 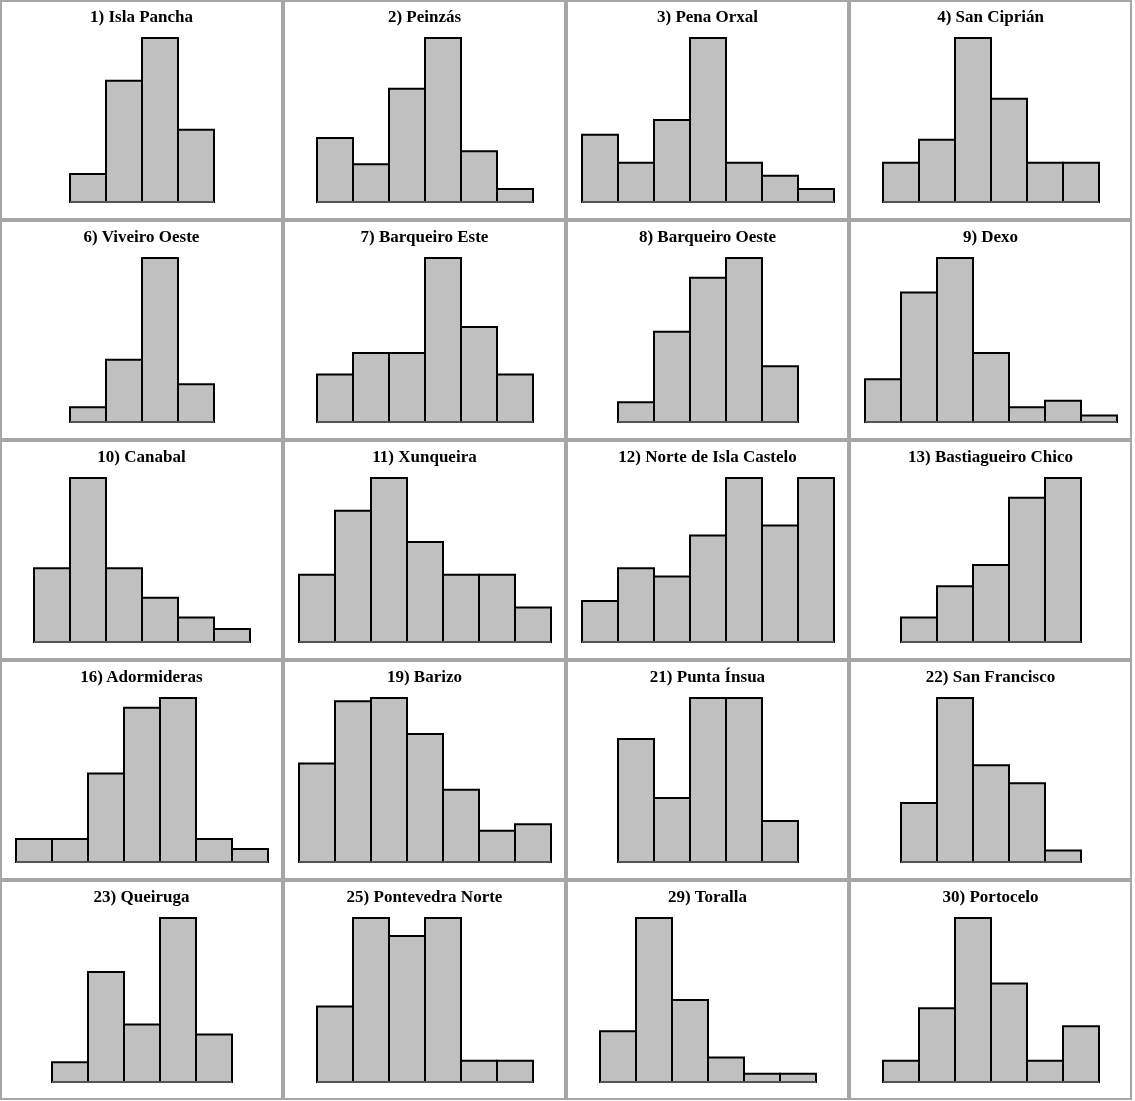 I want to click on chart-title: 25) Pontevedra Norte, so click(x=424, y=897).